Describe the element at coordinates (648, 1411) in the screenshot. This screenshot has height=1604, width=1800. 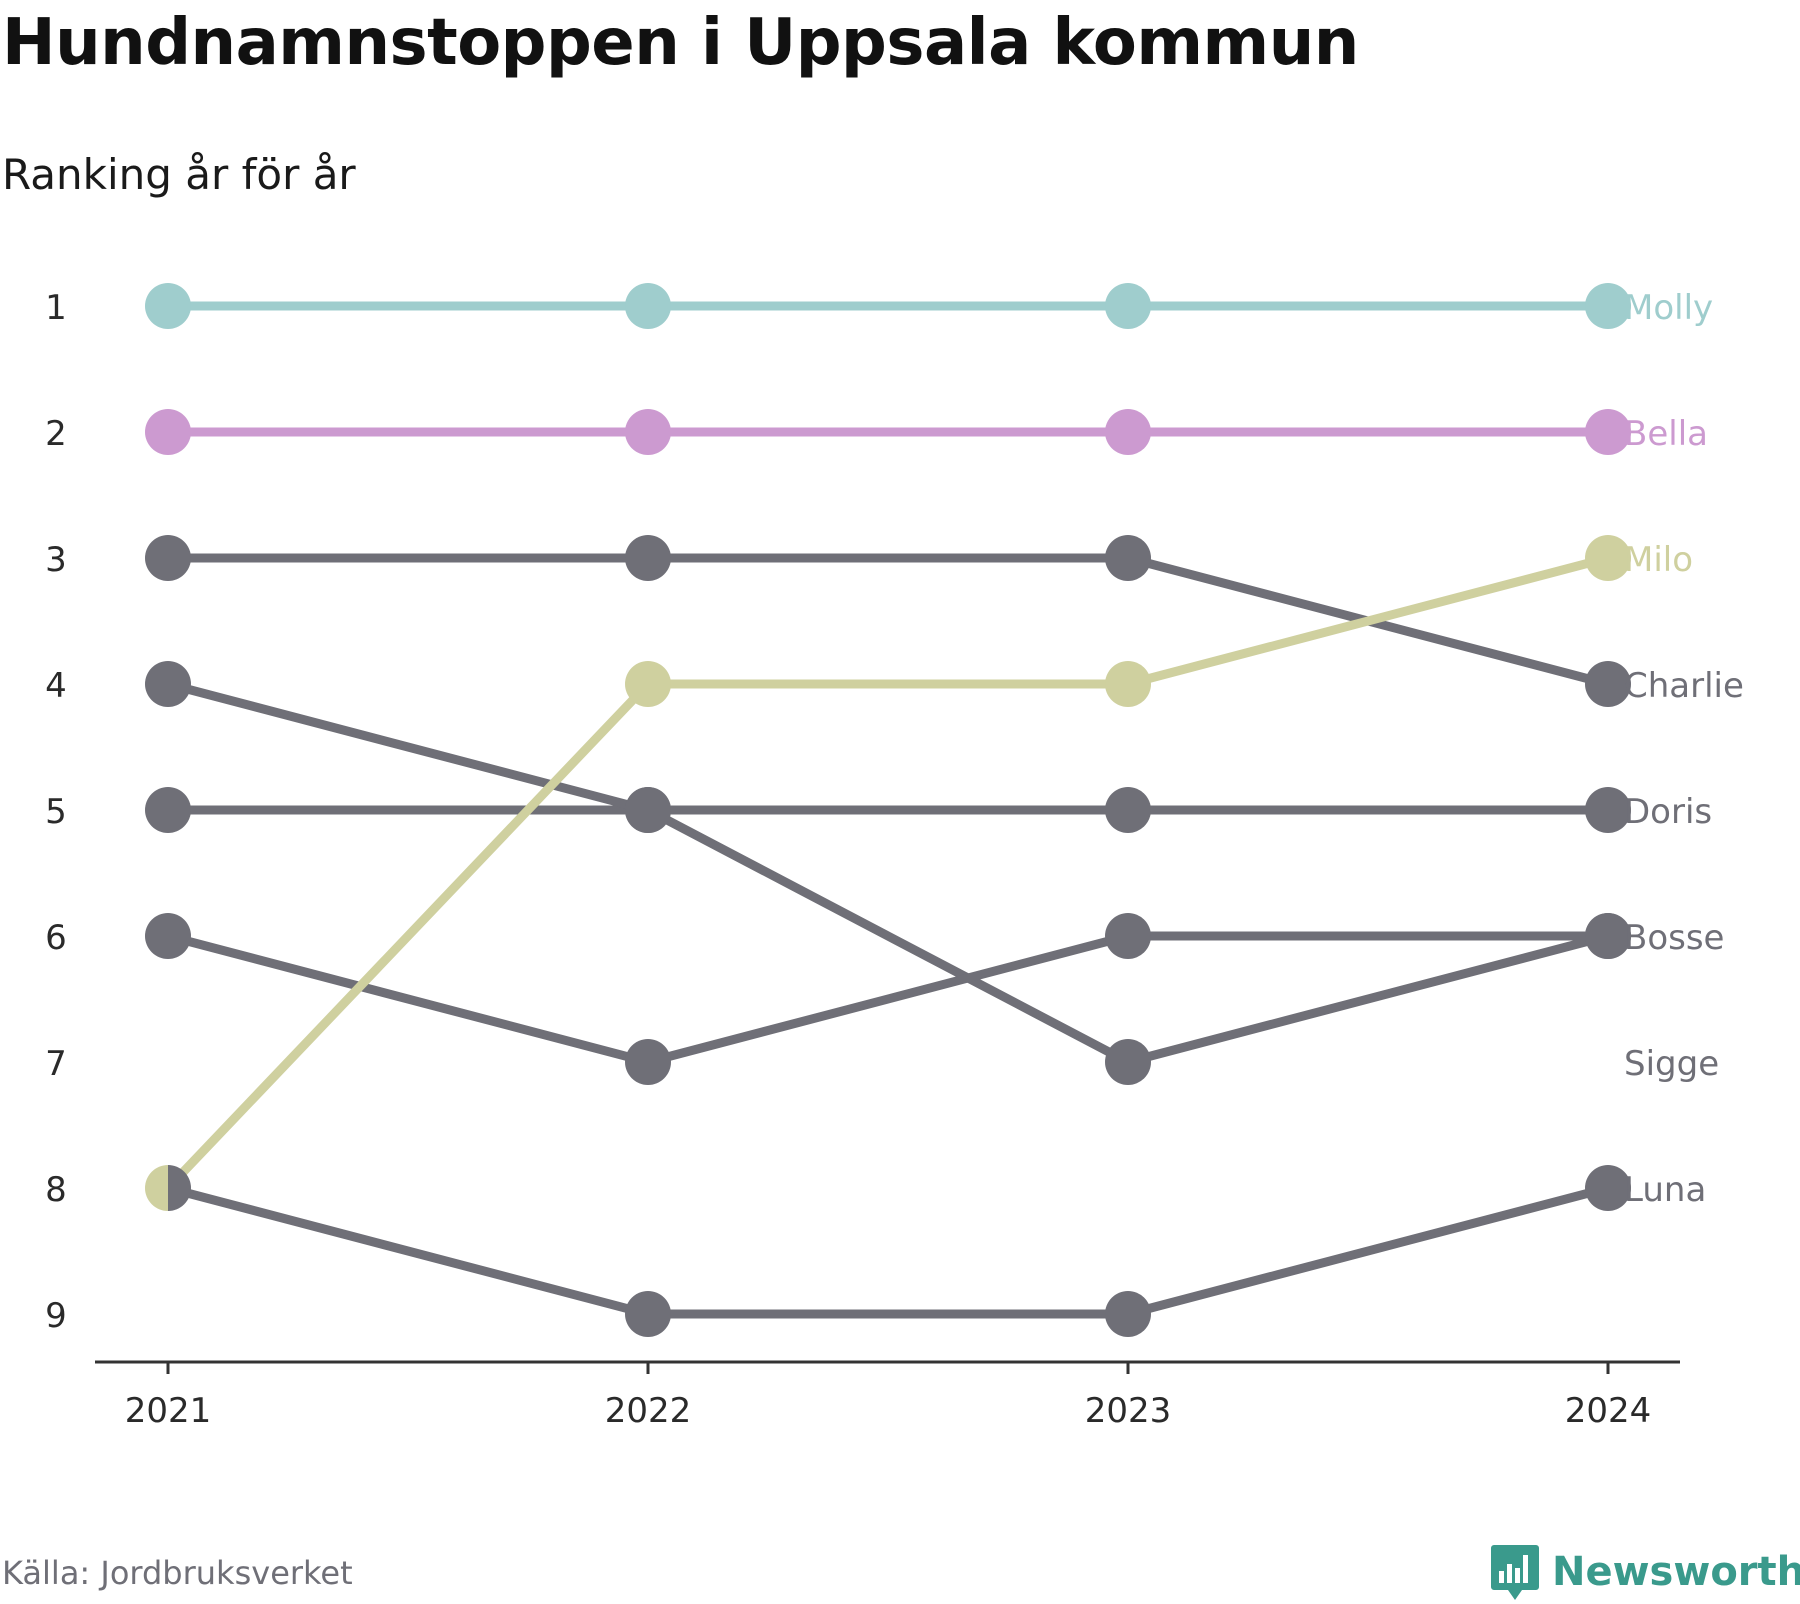
I see `x-tick-label: 2022` at that location.